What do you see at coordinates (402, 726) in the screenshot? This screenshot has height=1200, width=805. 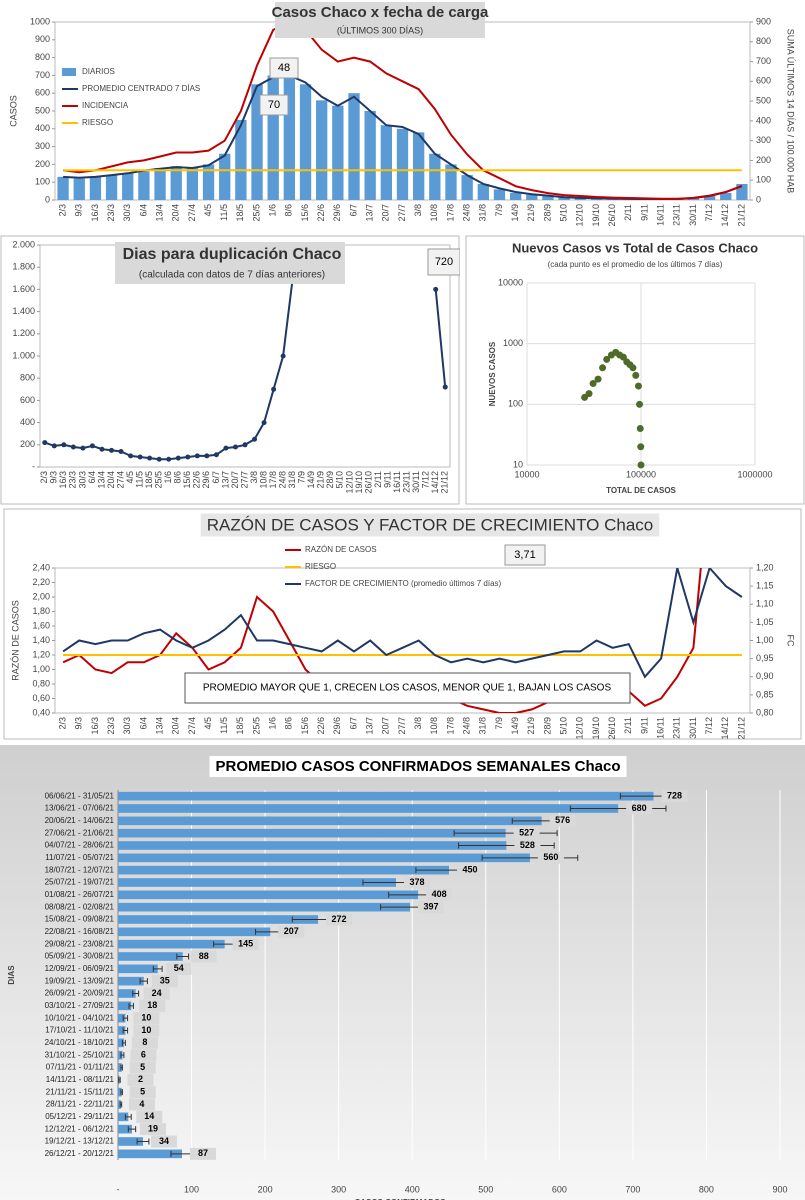 I see `x-tick-label: 27/7` at bounding box center [402, 726].